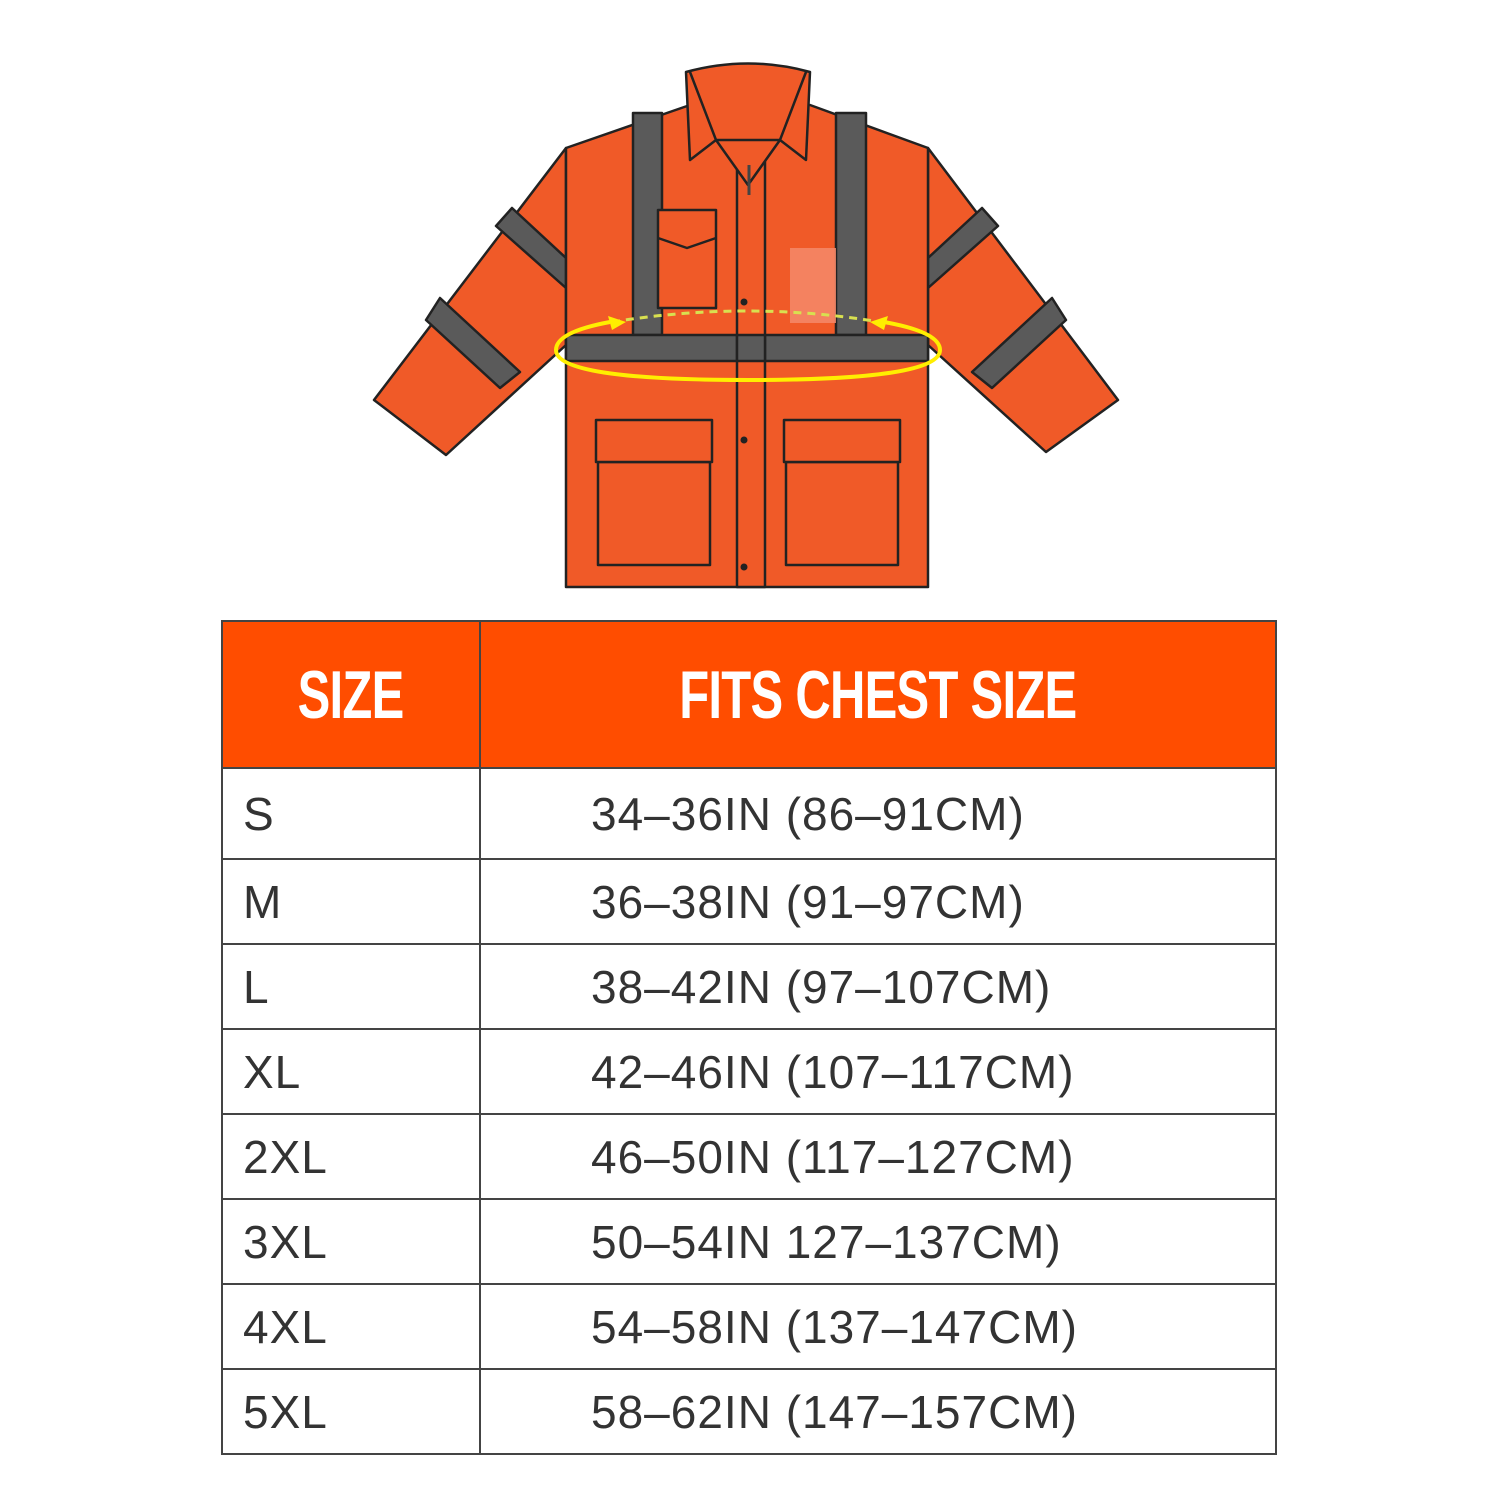 The width and height of the screenshot is (1500, 1500). What do you see at coordinates (751, 373) in the screenshot?
I see `placket` at bounding box center [751, 373].